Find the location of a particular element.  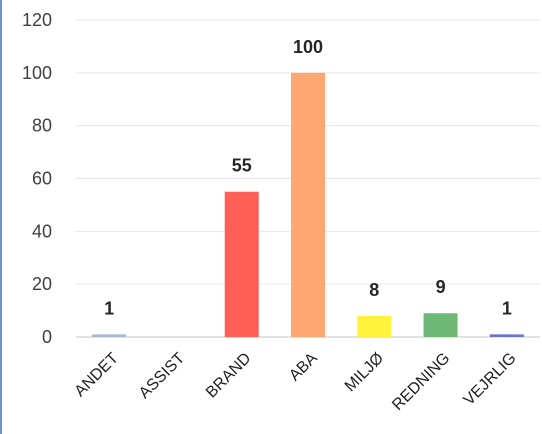

data-label: 8 is located at coordinates (374, 290).